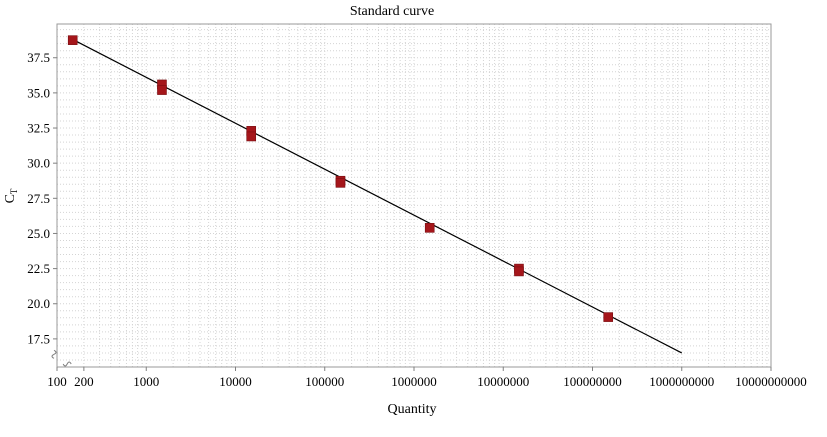 The width and height of the screenshot is (827, 437). What do you see at coordinates (57, 381) in the screenshot?
I see `x-tick-label: 100` at bounding box center [57, 381].